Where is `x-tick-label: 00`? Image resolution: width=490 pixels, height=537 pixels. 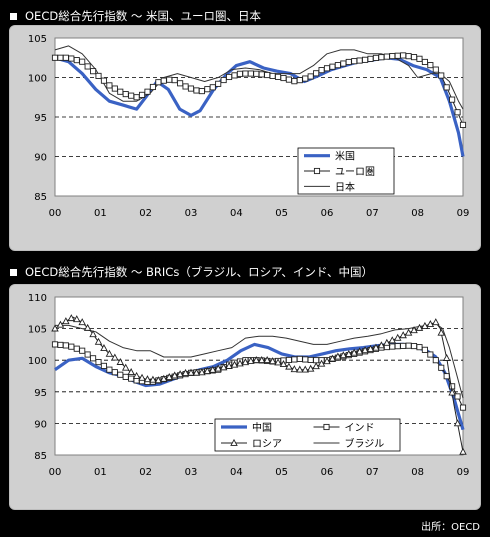 x-tick-label: 00 is located at coordinates (55, 213).